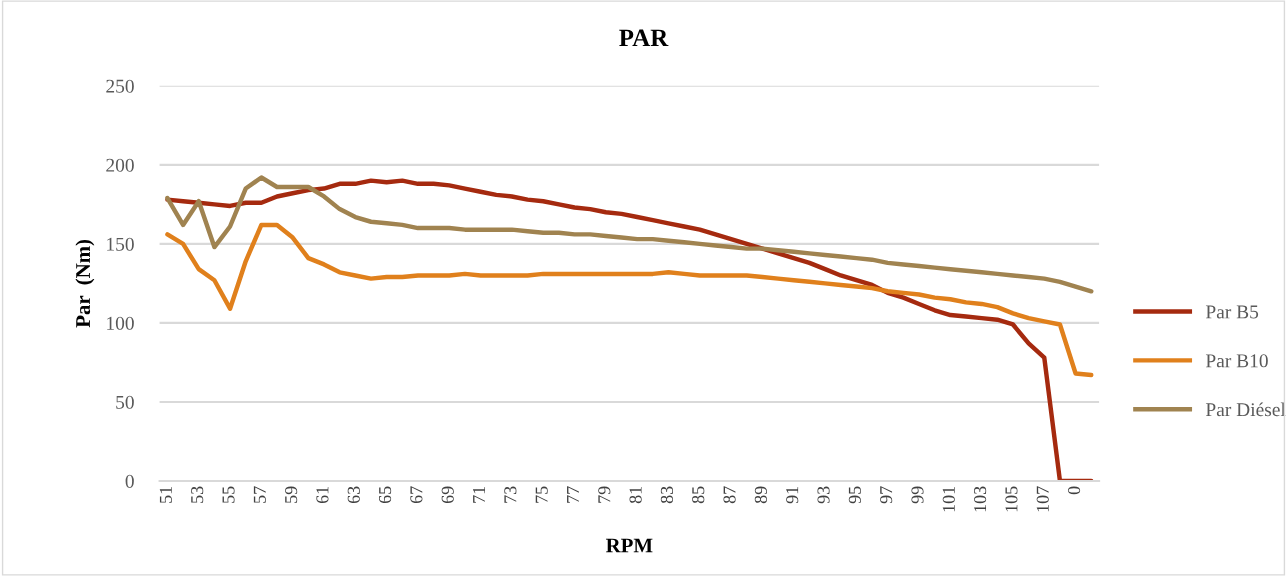  What do you see at coordinates (129, 481) in the screenshot?
I see `y-tick-label: 0` at bounding box center [129, 481].